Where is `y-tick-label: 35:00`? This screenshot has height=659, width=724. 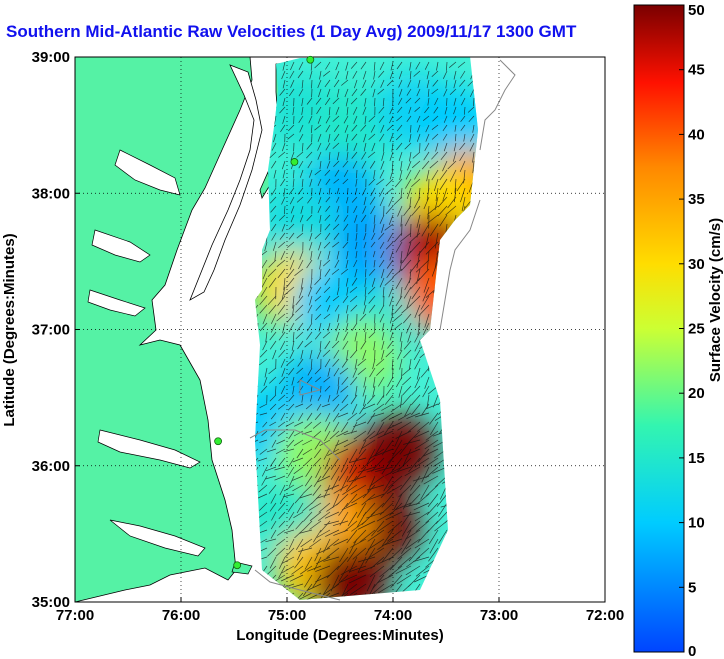 y-tick-label: 35:00 is located at coordinates (51, 602).